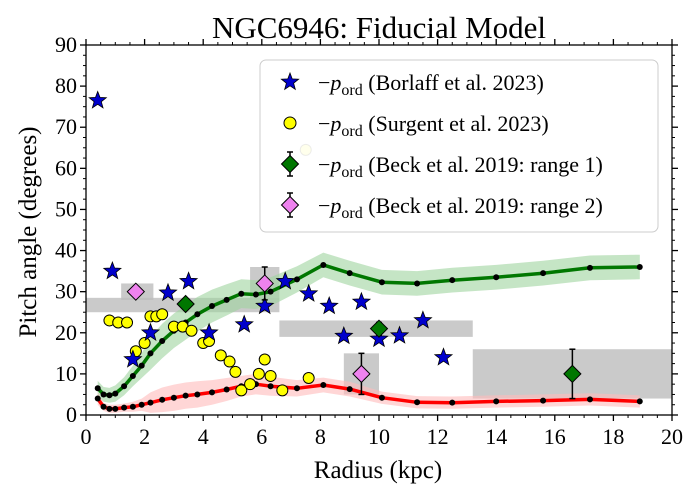  I want to click on legend-entry-label: −pord (Borlaff et al. 2023), so click(431, 84).